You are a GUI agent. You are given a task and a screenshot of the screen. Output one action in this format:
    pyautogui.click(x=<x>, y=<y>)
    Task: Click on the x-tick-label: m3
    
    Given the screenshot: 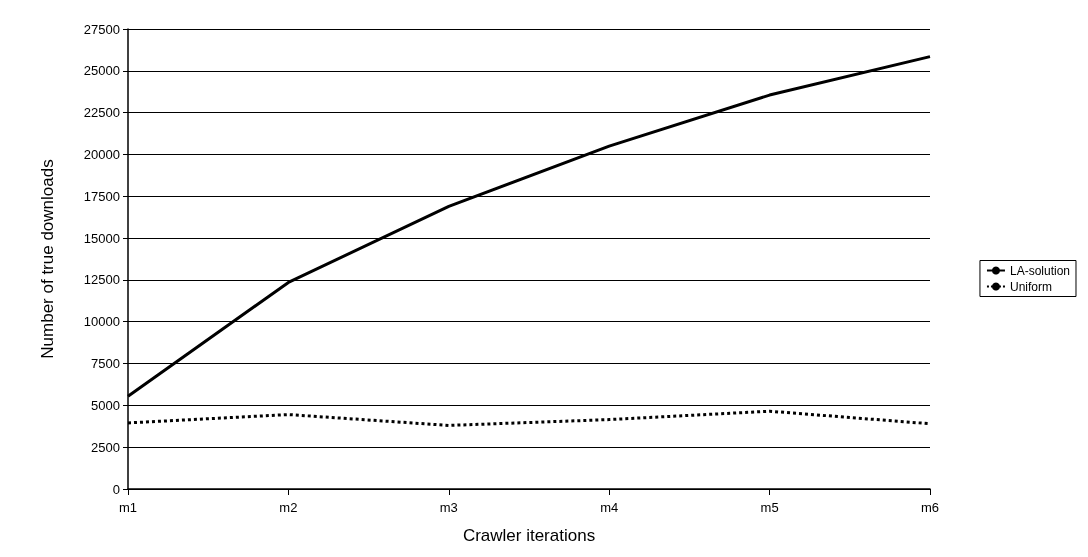 What is the action you would take?
    pyautogui.click(x=448, y=507)
    